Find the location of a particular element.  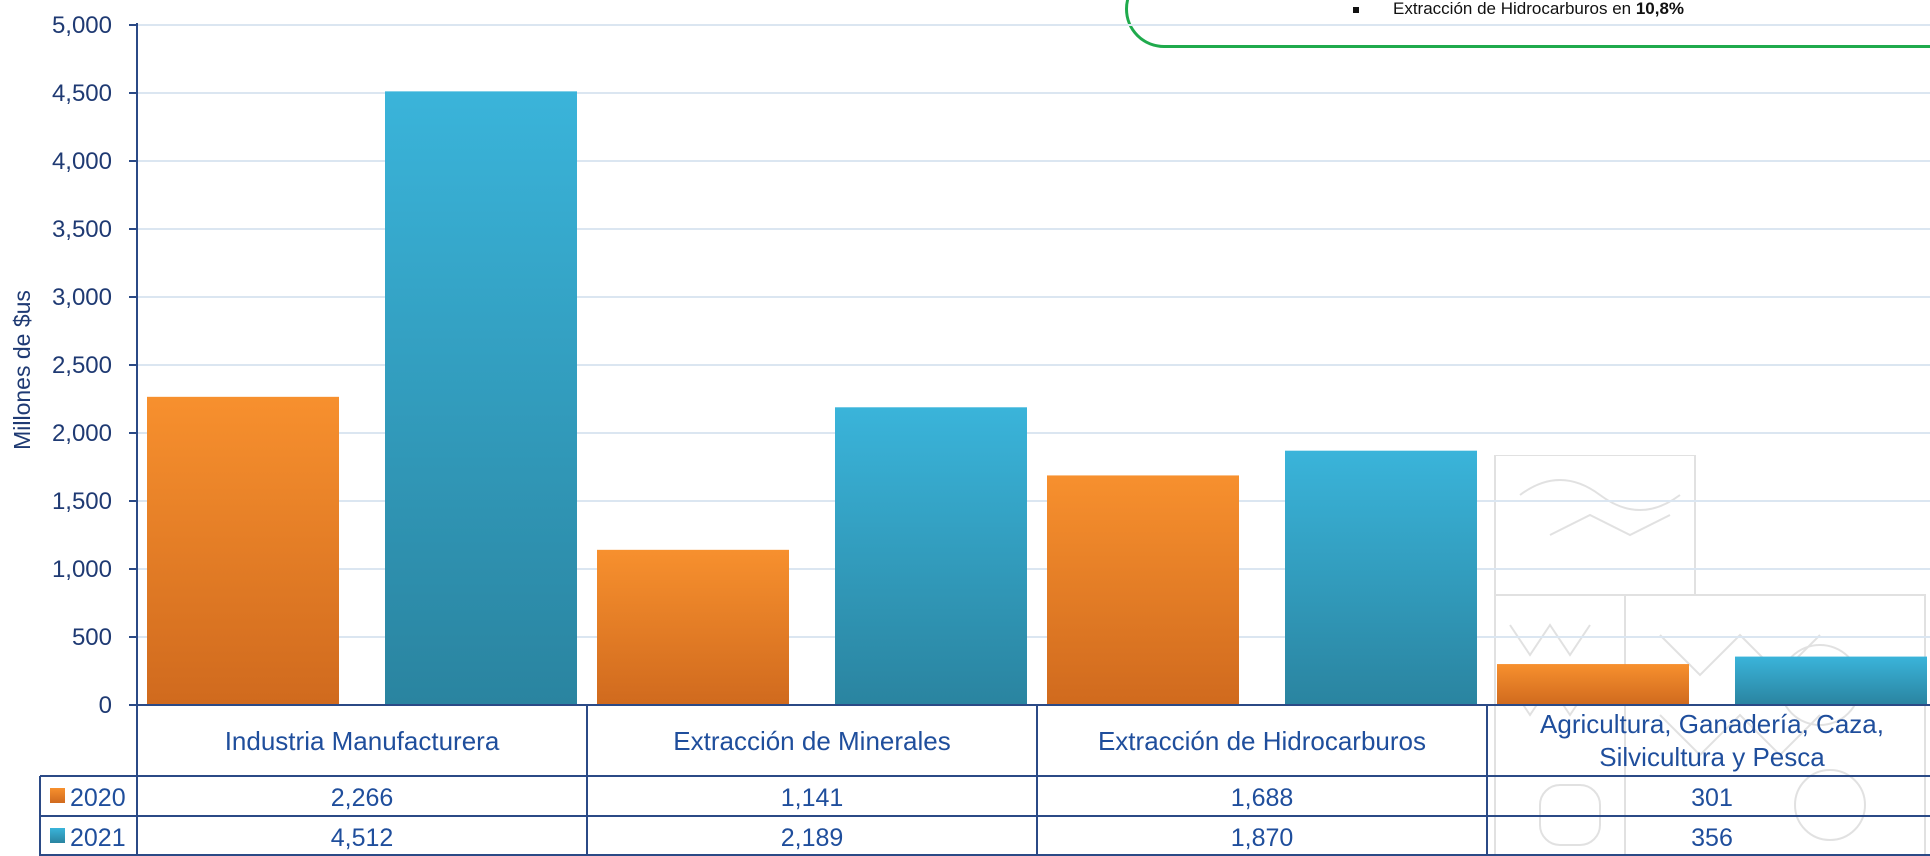

y-tick-label: 3,500 is located at coordinates (82, 229).